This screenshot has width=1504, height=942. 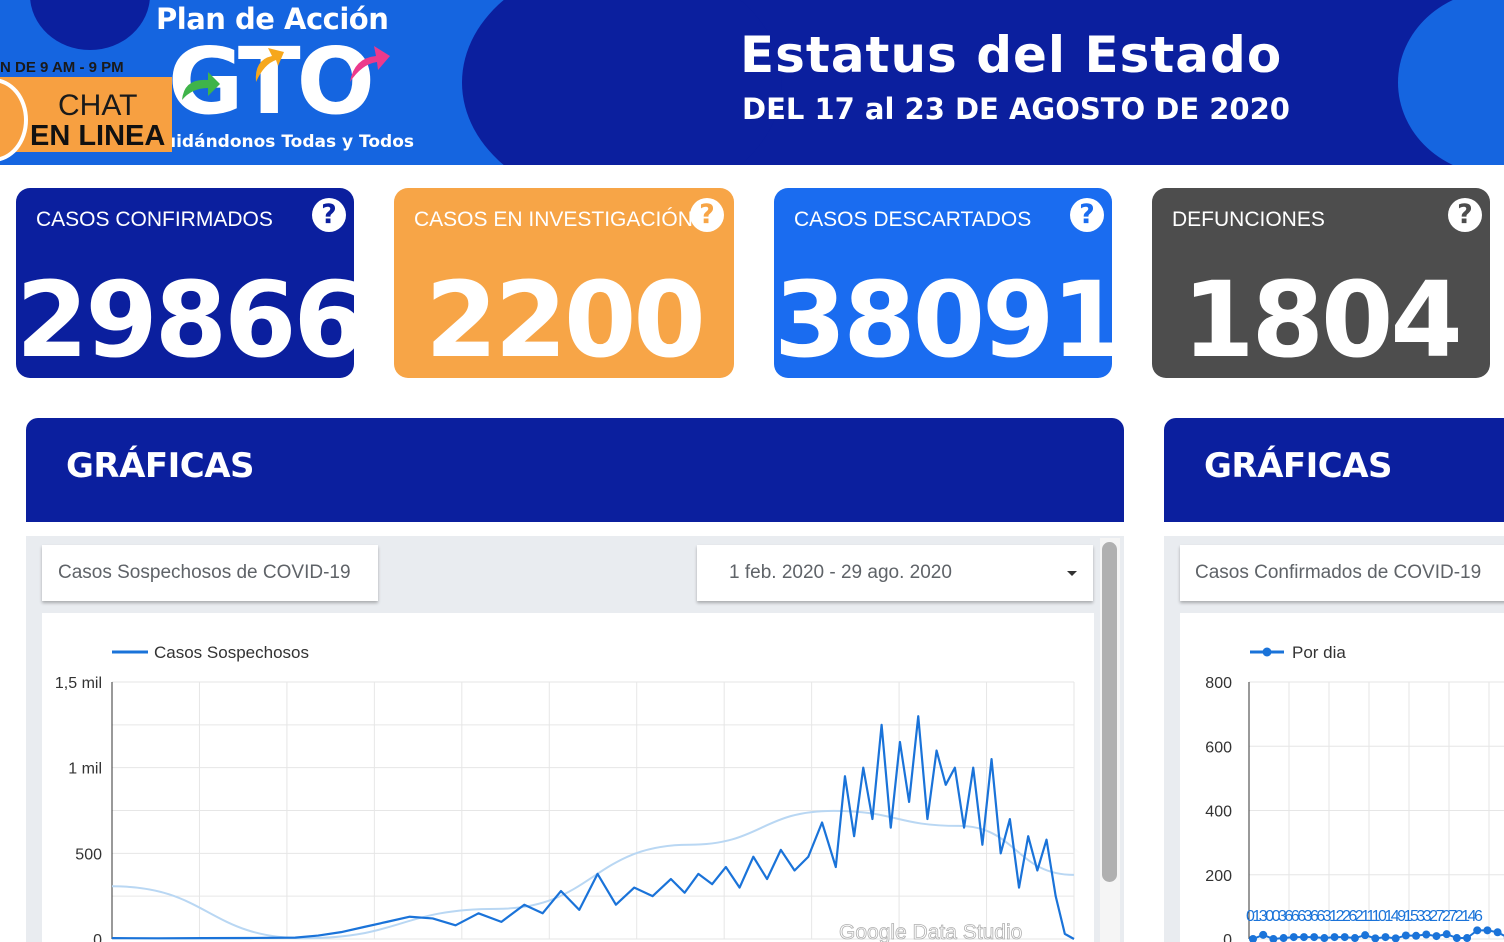 What do you see at coordinates (1072, 573) in the screenshot?
I see `chevron-down-icon` at bounding box center [1072, 573].